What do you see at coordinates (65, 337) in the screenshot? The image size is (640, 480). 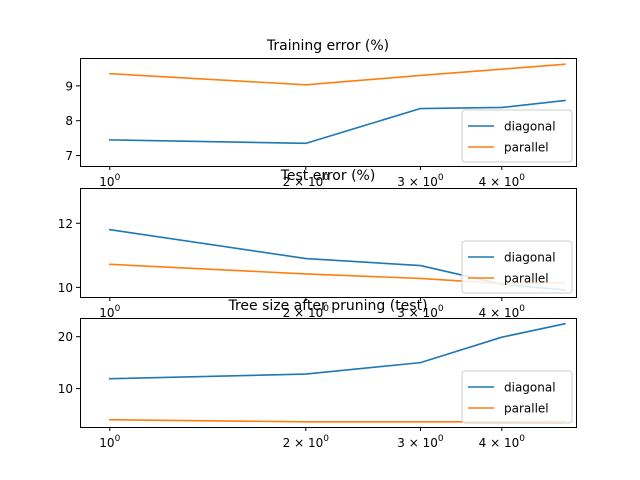 I see `y-tick-label: 20` at bounding box center [65, 337].